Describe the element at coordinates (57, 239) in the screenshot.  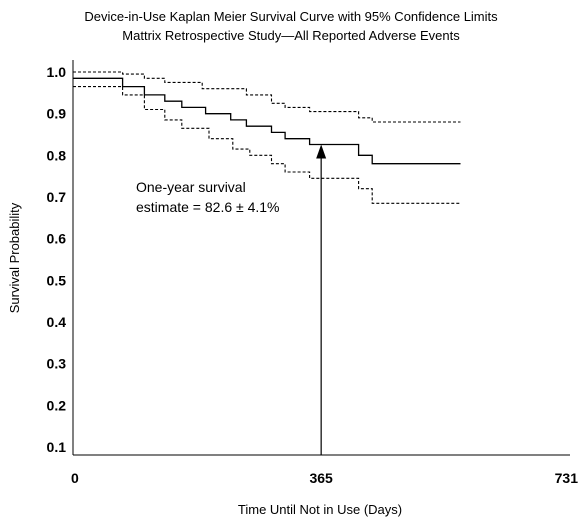
I see `y-tick-label: 0.6` at that location.